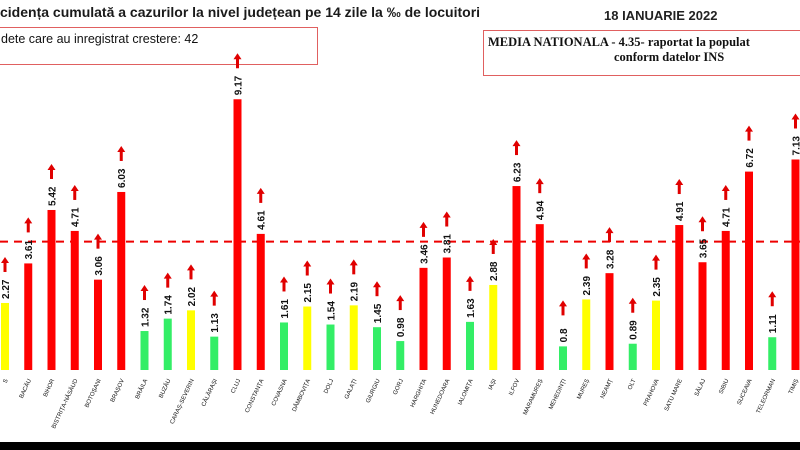 This screenshot has height=450, width=800. I want to click on value-label: 6.72, so click(750, 158).